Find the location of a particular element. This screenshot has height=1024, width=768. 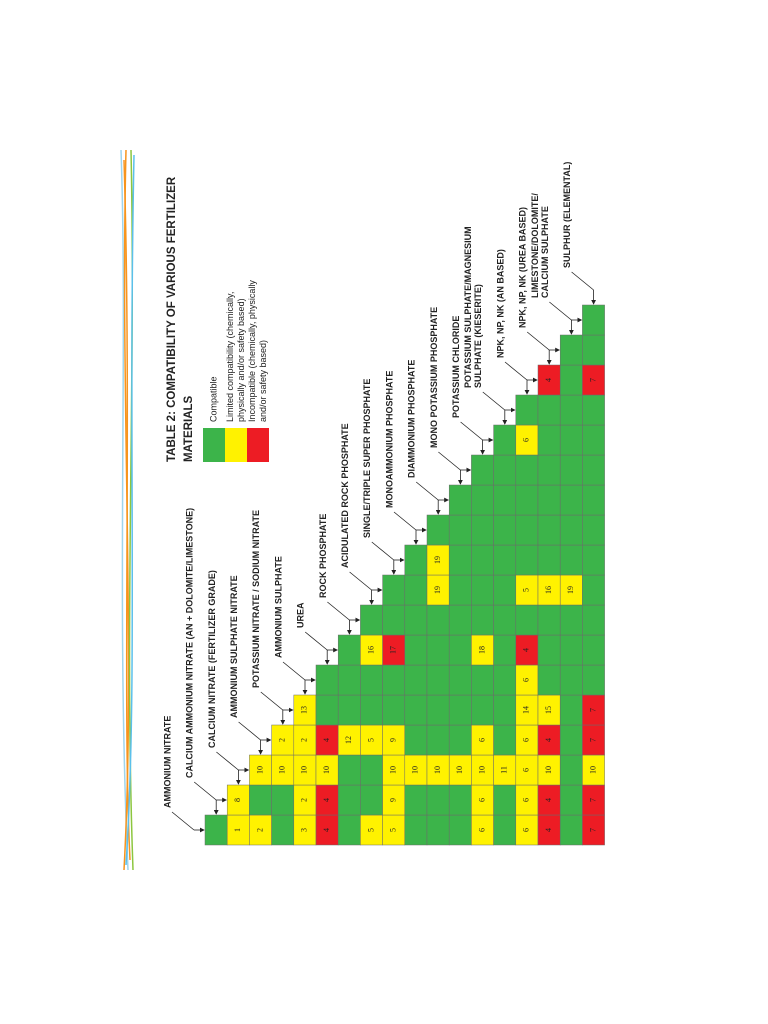

cell-note: 14 is located at coordinates (526, 710).